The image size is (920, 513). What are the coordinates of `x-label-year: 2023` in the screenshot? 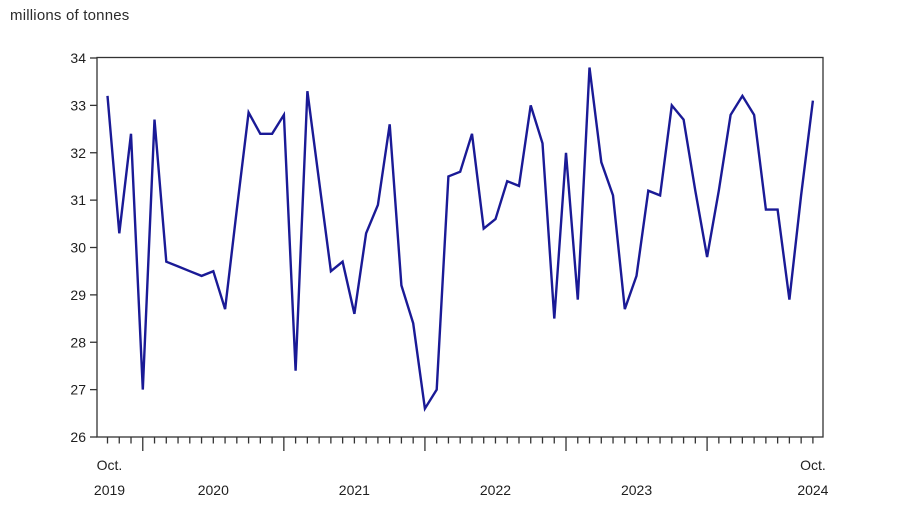 It's located at (636, 490).